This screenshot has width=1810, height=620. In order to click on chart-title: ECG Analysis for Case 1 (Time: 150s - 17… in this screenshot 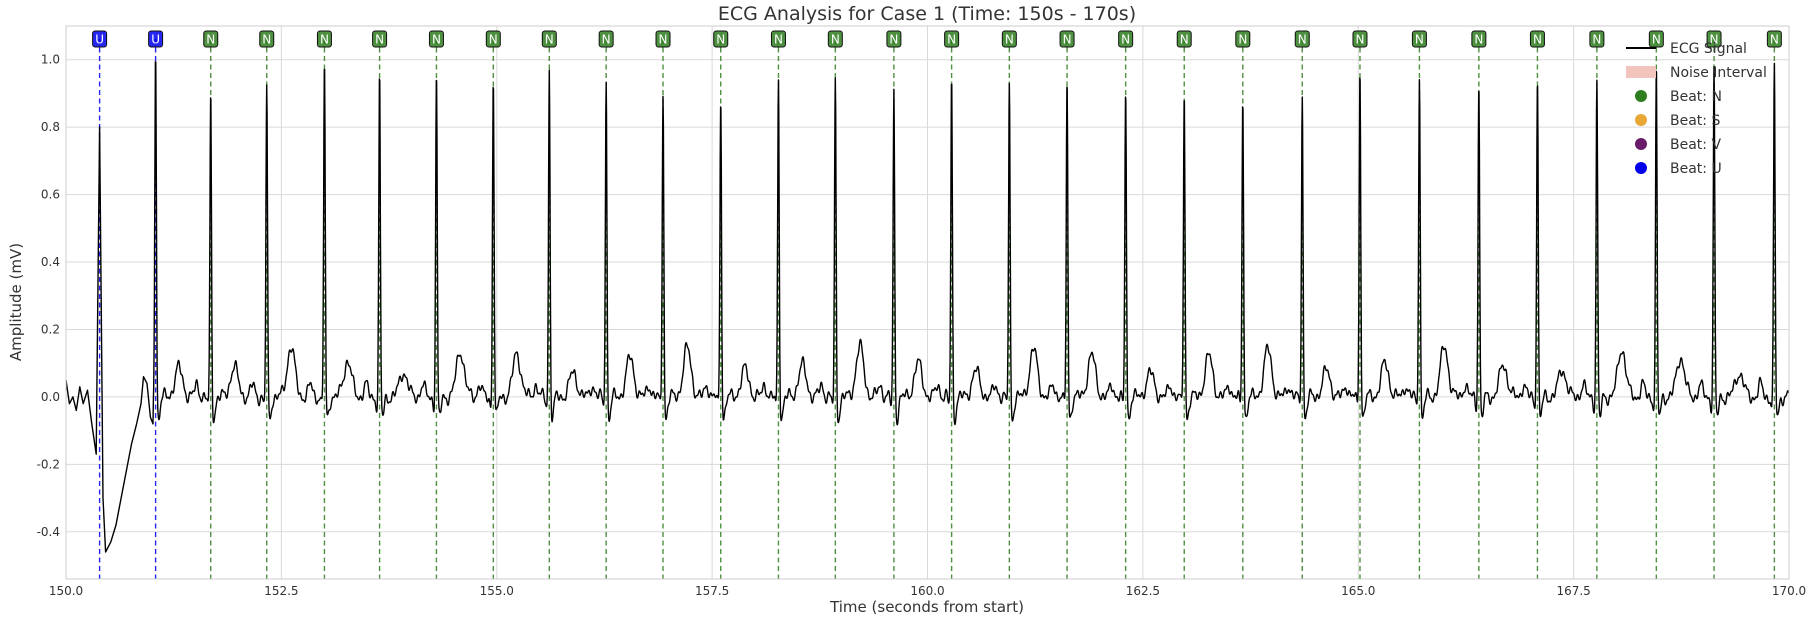, I will do `click(927, 14)`.